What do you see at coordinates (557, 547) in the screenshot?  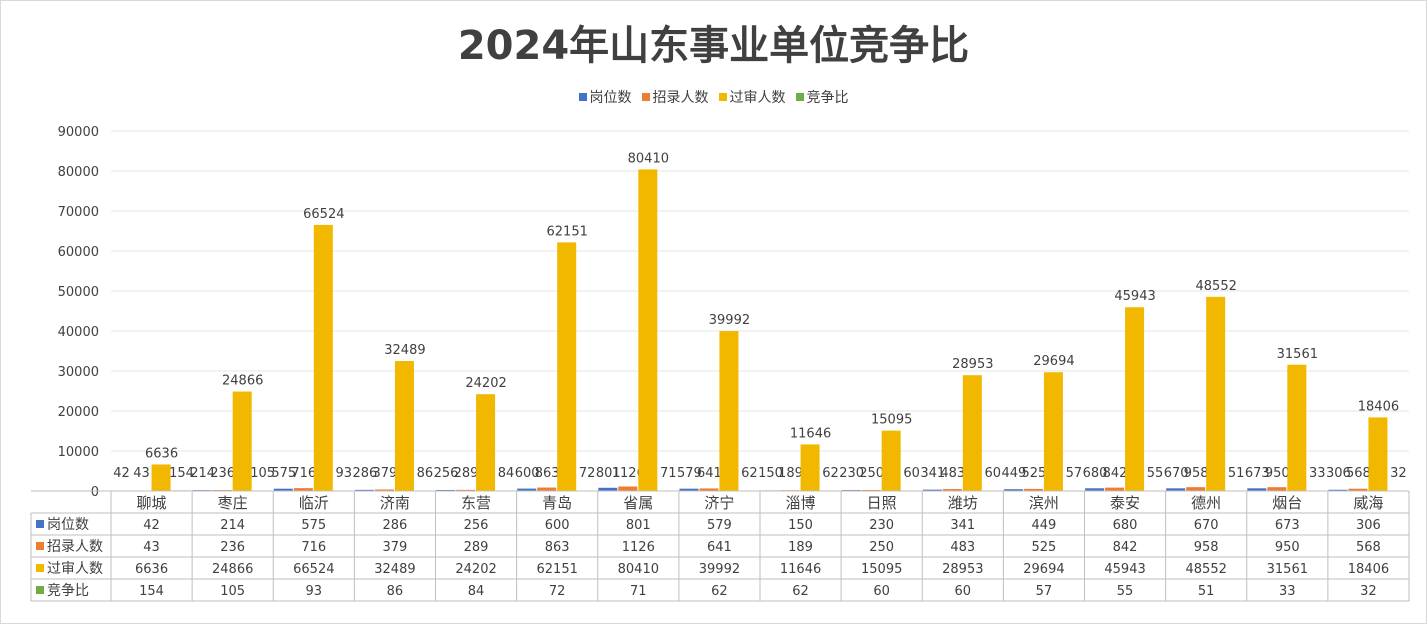 I see `table-cell: 863` at bounding box center [557, 547].